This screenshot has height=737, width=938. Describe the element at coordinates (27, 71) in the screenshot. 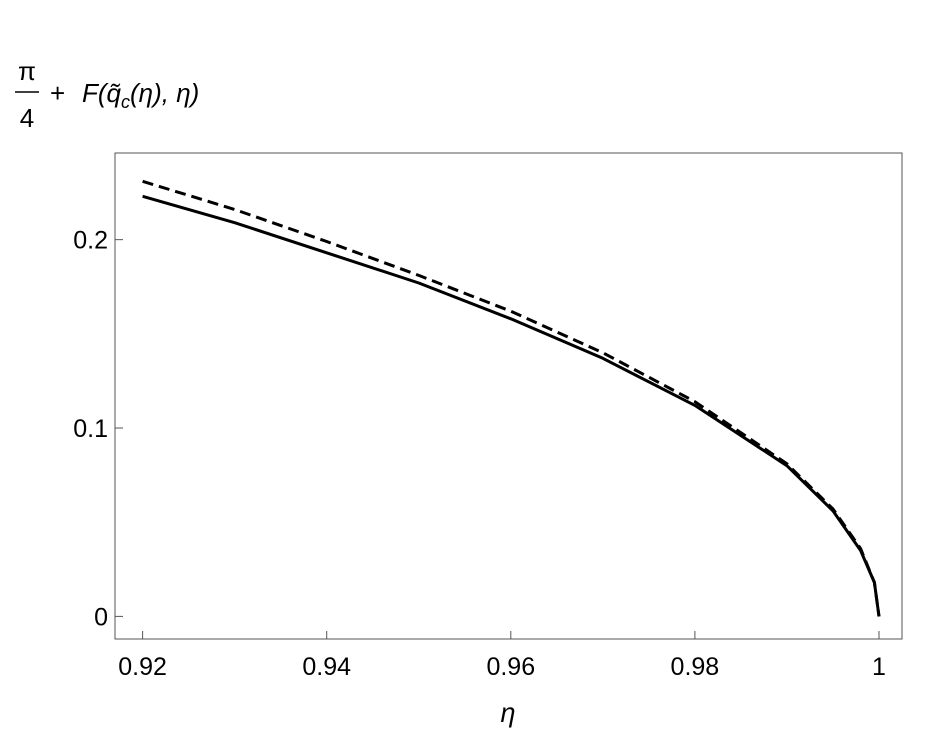

I see `ylabel-fraction-numerator: π` at that location.